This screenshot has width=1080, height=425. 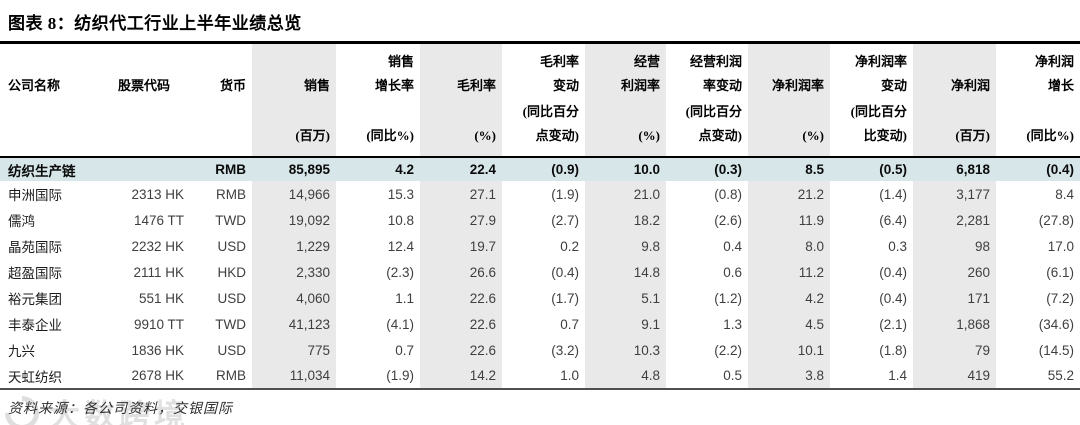 What do you see at coordinates (482, 170) in the screenshot?
I see `cell-gross_margin: 22.4` at bounding box center [482, 170].